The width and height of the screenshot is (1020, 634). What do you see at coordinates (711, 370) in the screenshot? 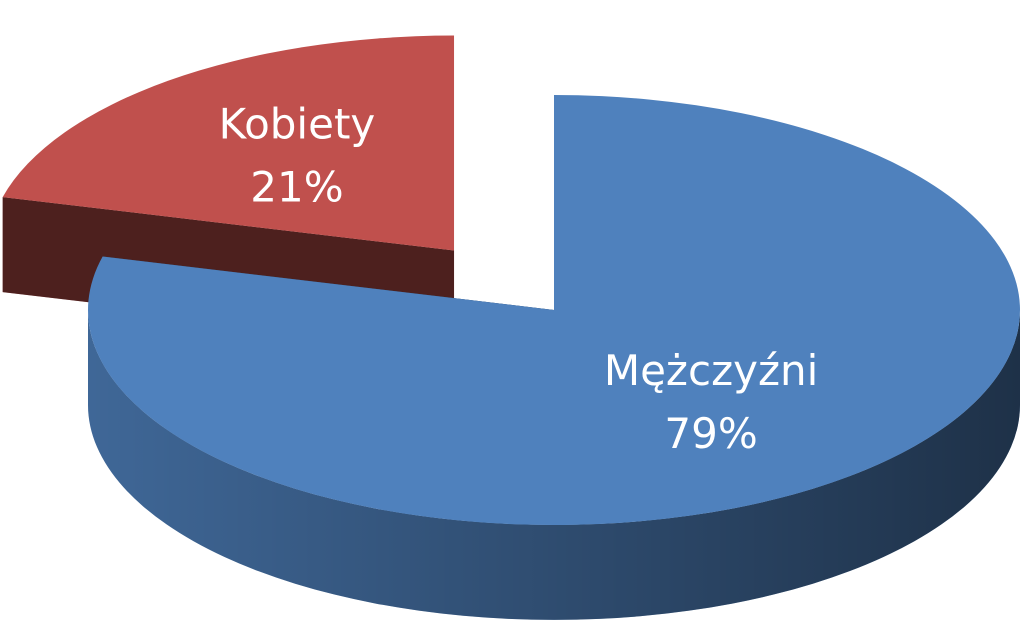
I see `slice-label: Mężczyźni` at bounding box center [711, 370].